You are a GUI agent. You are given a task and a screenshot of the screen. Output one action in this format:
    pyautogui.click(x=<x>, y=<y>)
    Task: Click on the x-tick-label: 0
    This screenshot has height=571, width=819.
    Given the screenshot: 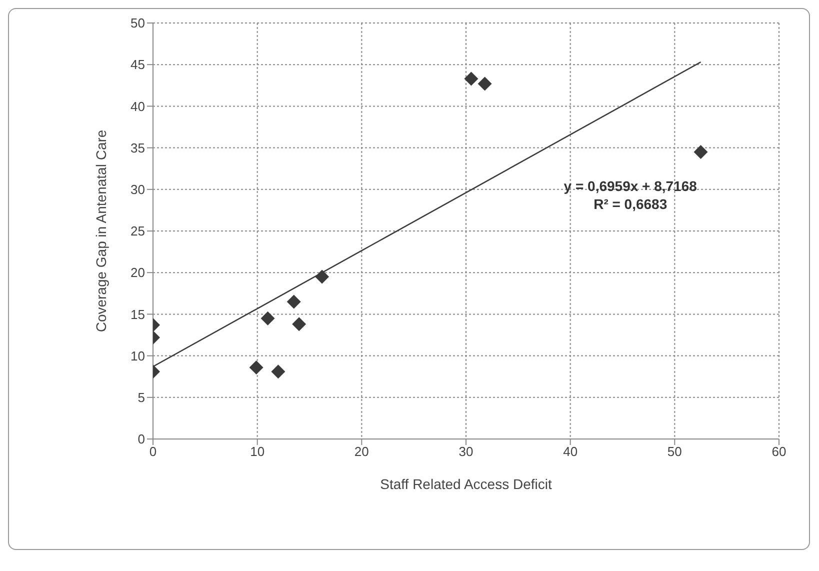 What is the action you would take?
    pyautogui.click(x=153, y=452)
    